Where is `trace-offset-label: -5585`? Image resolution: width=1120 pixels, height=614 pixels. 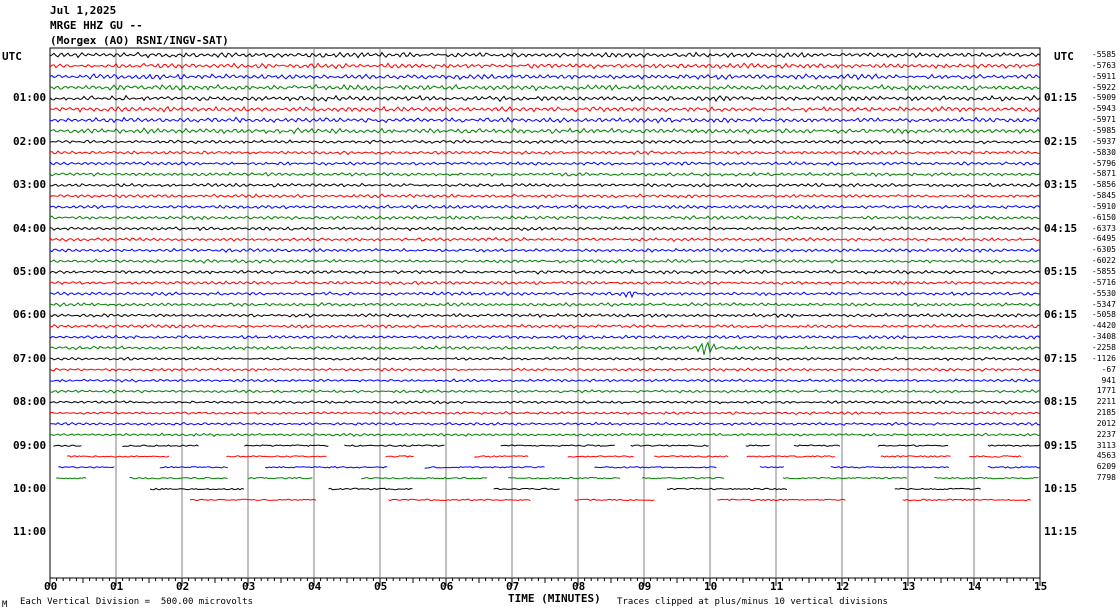
trace-offset-label: -5585 is located at coordinates (1103, 54).